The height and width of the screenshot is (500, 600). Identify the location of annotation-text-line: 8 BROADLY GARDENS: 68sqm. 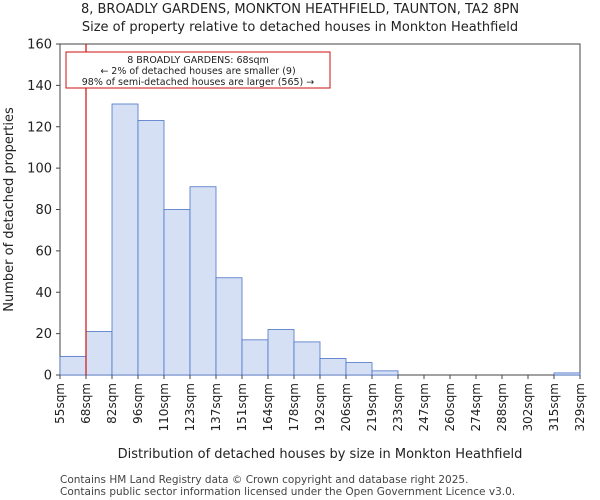
(198, 60).